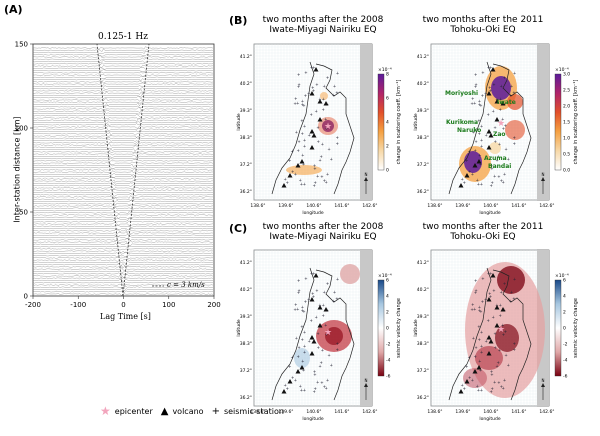 The width and height of the screenshot is (600, 436). Describe the element at coordinates (518, 412) in the screenshot. I see `longitude-tick: 141.6°` at that location.